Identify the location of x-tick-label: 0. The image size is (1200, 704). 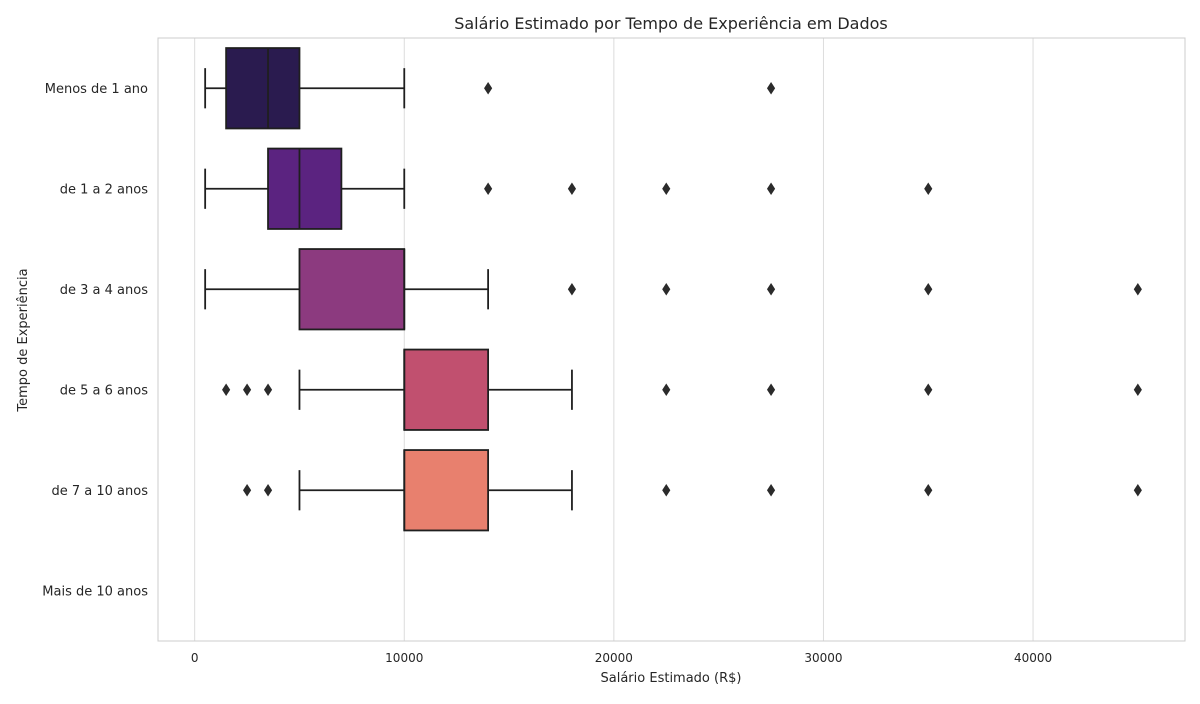
(195, 658).